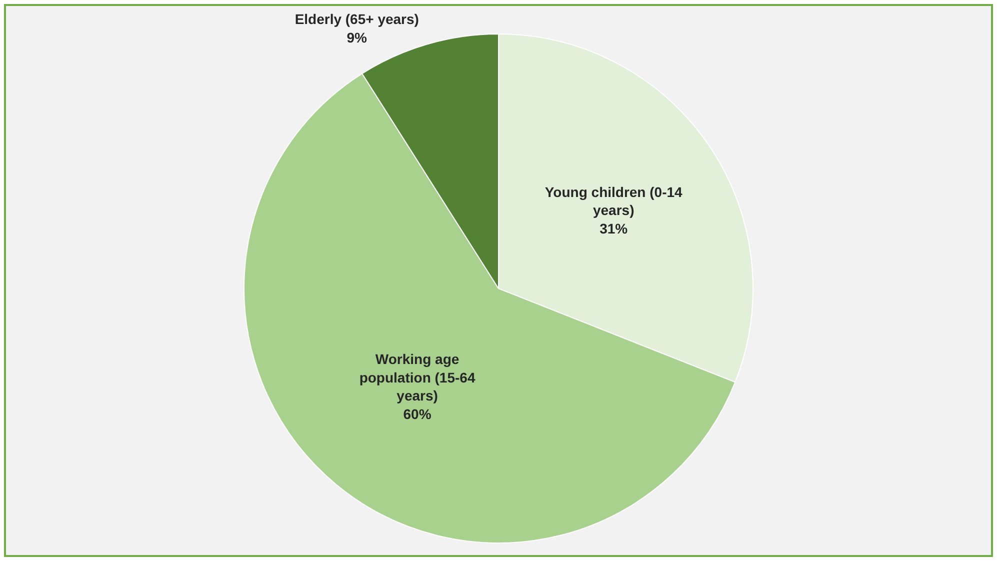 The width and height of the screenshot is (997, 561). What do you see at coordinates (356, 19) in the screenshot?
I see `slice-label: Elderly (65+ years)` at bounding box center [356, 19].